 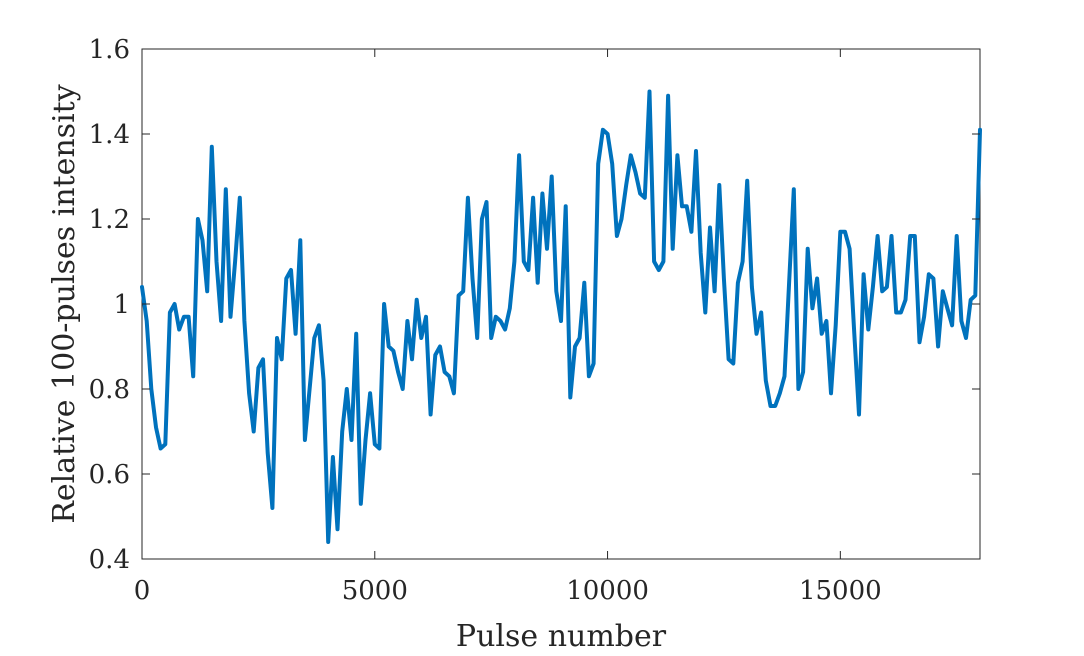 I want to click on x-axis-label: Pulse number, so click(x=561, y=636).